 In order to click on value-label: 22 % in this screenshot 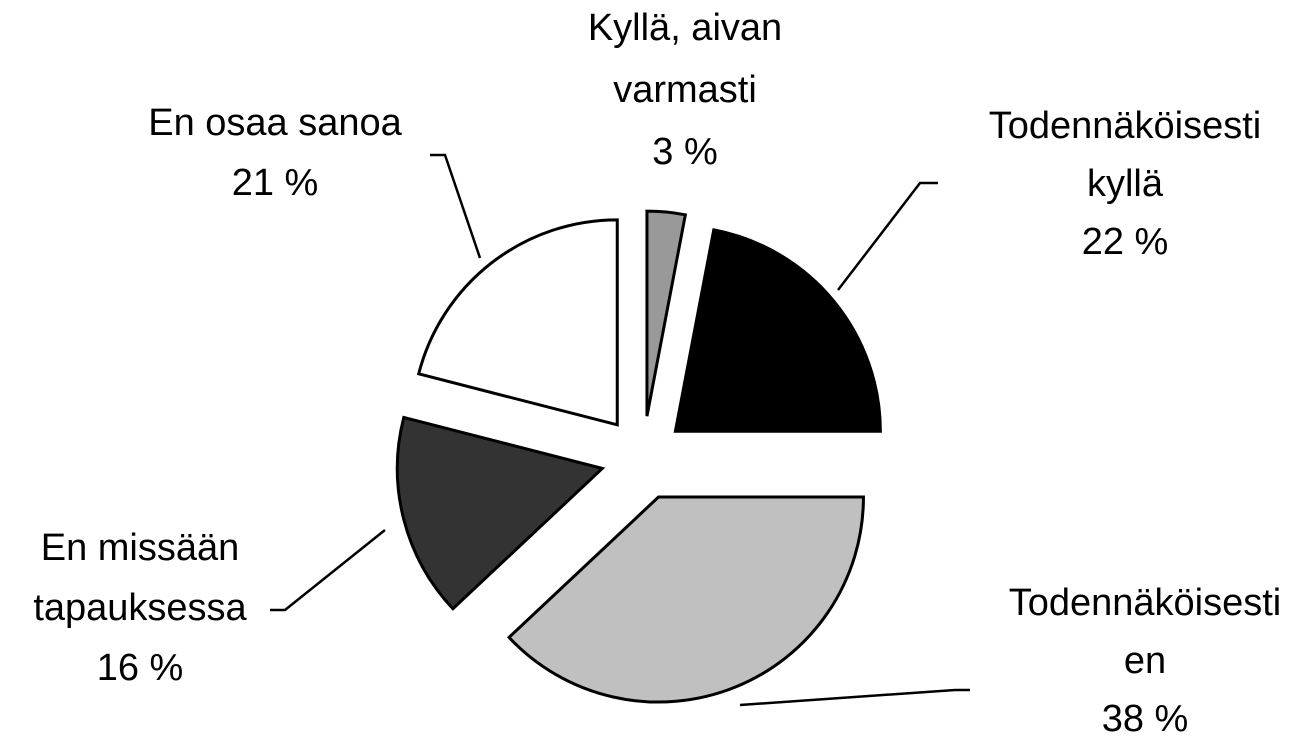, I will do `click(1125, 242)`.